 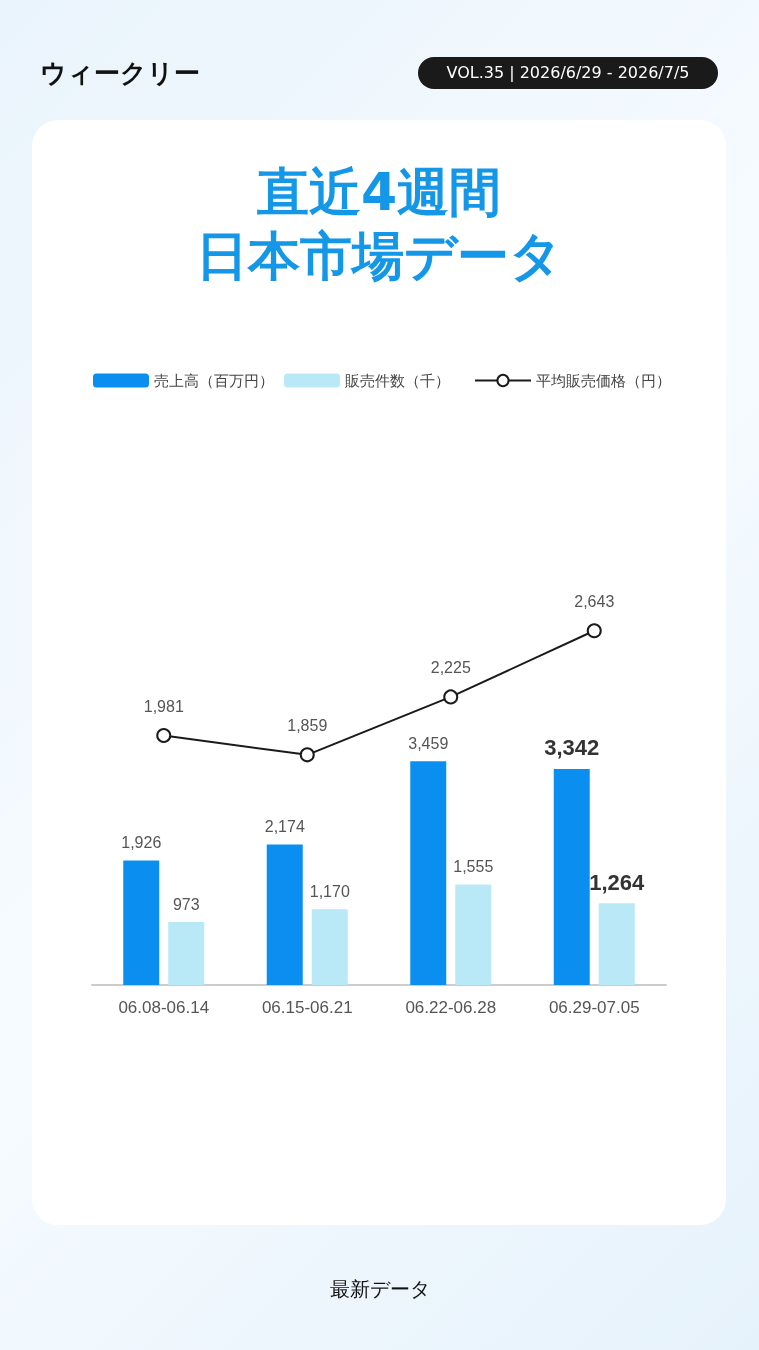 What do you see at coordinates (284, 826) in the screenshot?
I see `data-label: 2,174` at bounding box center [284, 826].